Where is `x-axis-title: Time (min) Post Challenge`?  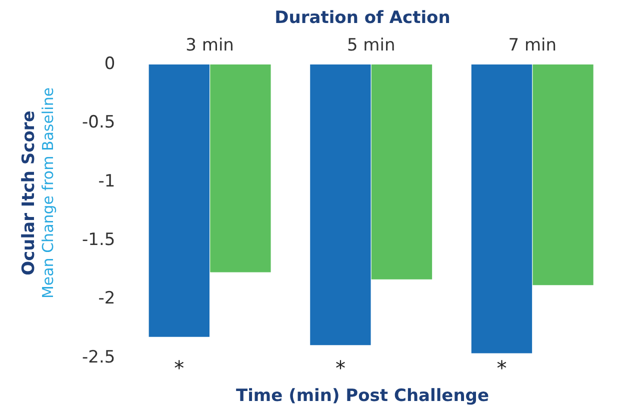
x-axis-title: Time (min) Post Challenge is located at coordinates (362, 396).